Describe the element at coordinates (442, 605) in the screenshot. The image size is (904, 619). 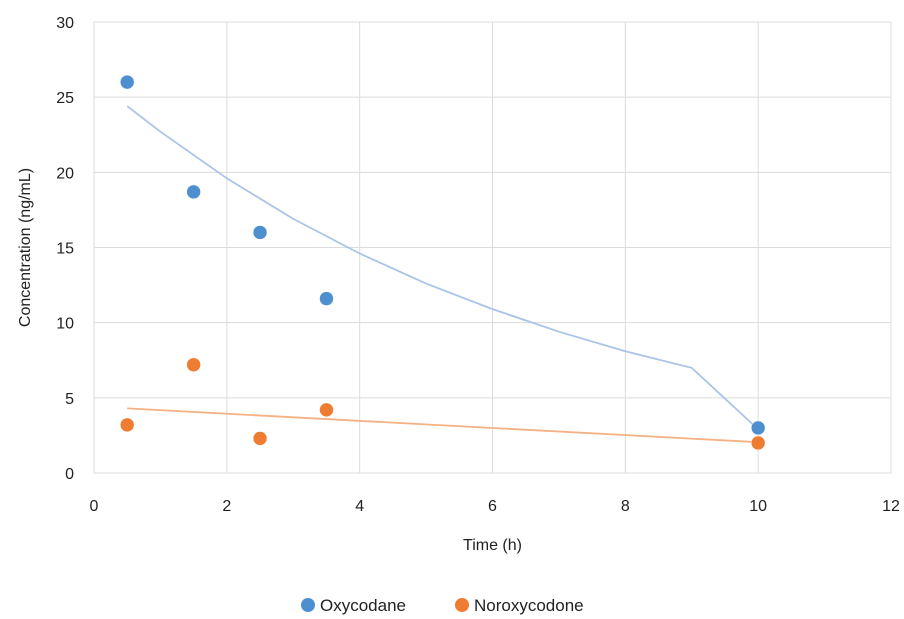
I see `legend: Oxycodane Noroxycodone` at that location.